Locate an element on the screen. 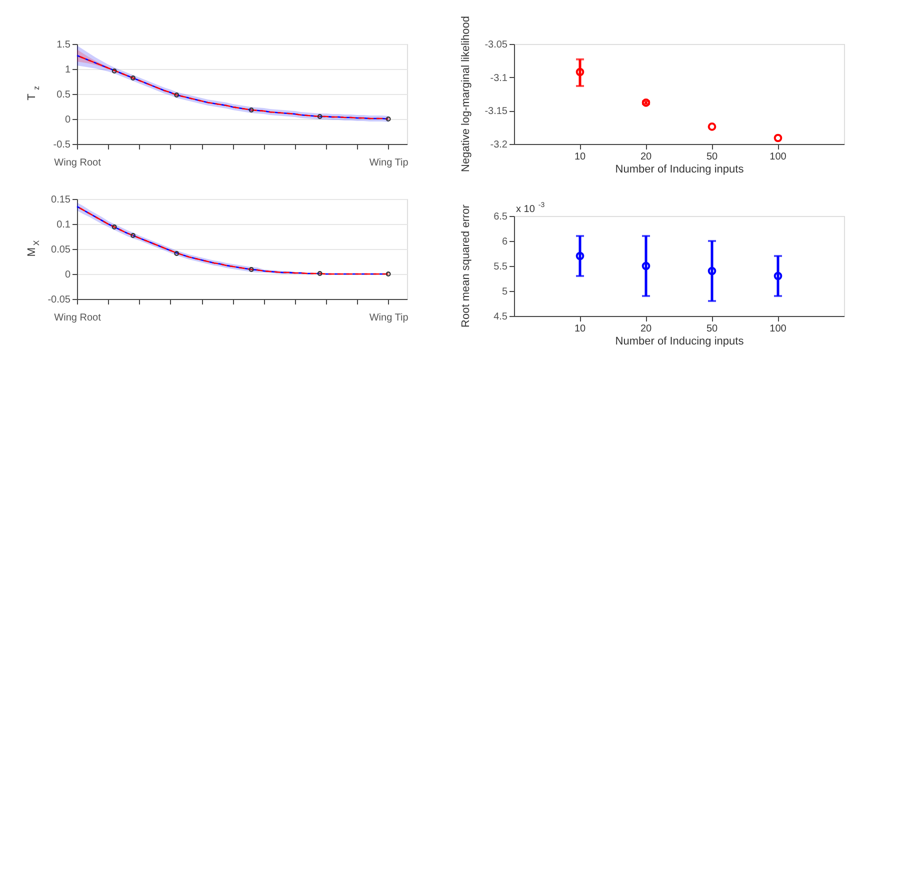 The width and height of the screenshot is (901, 884). y-tick-label: -3.05 is located at coordinates (496, 45).